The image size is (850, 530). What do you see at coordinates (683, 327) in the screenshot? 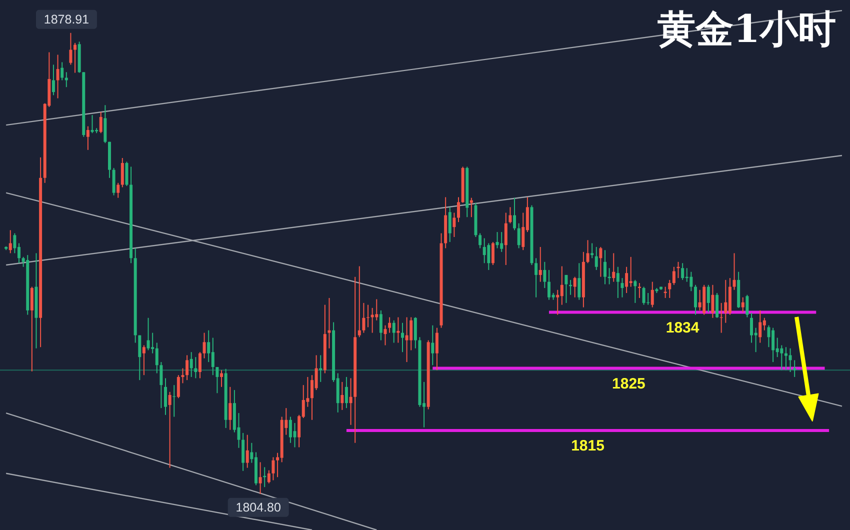
I see `annotation: 1834` at bounding box center [683, 327].